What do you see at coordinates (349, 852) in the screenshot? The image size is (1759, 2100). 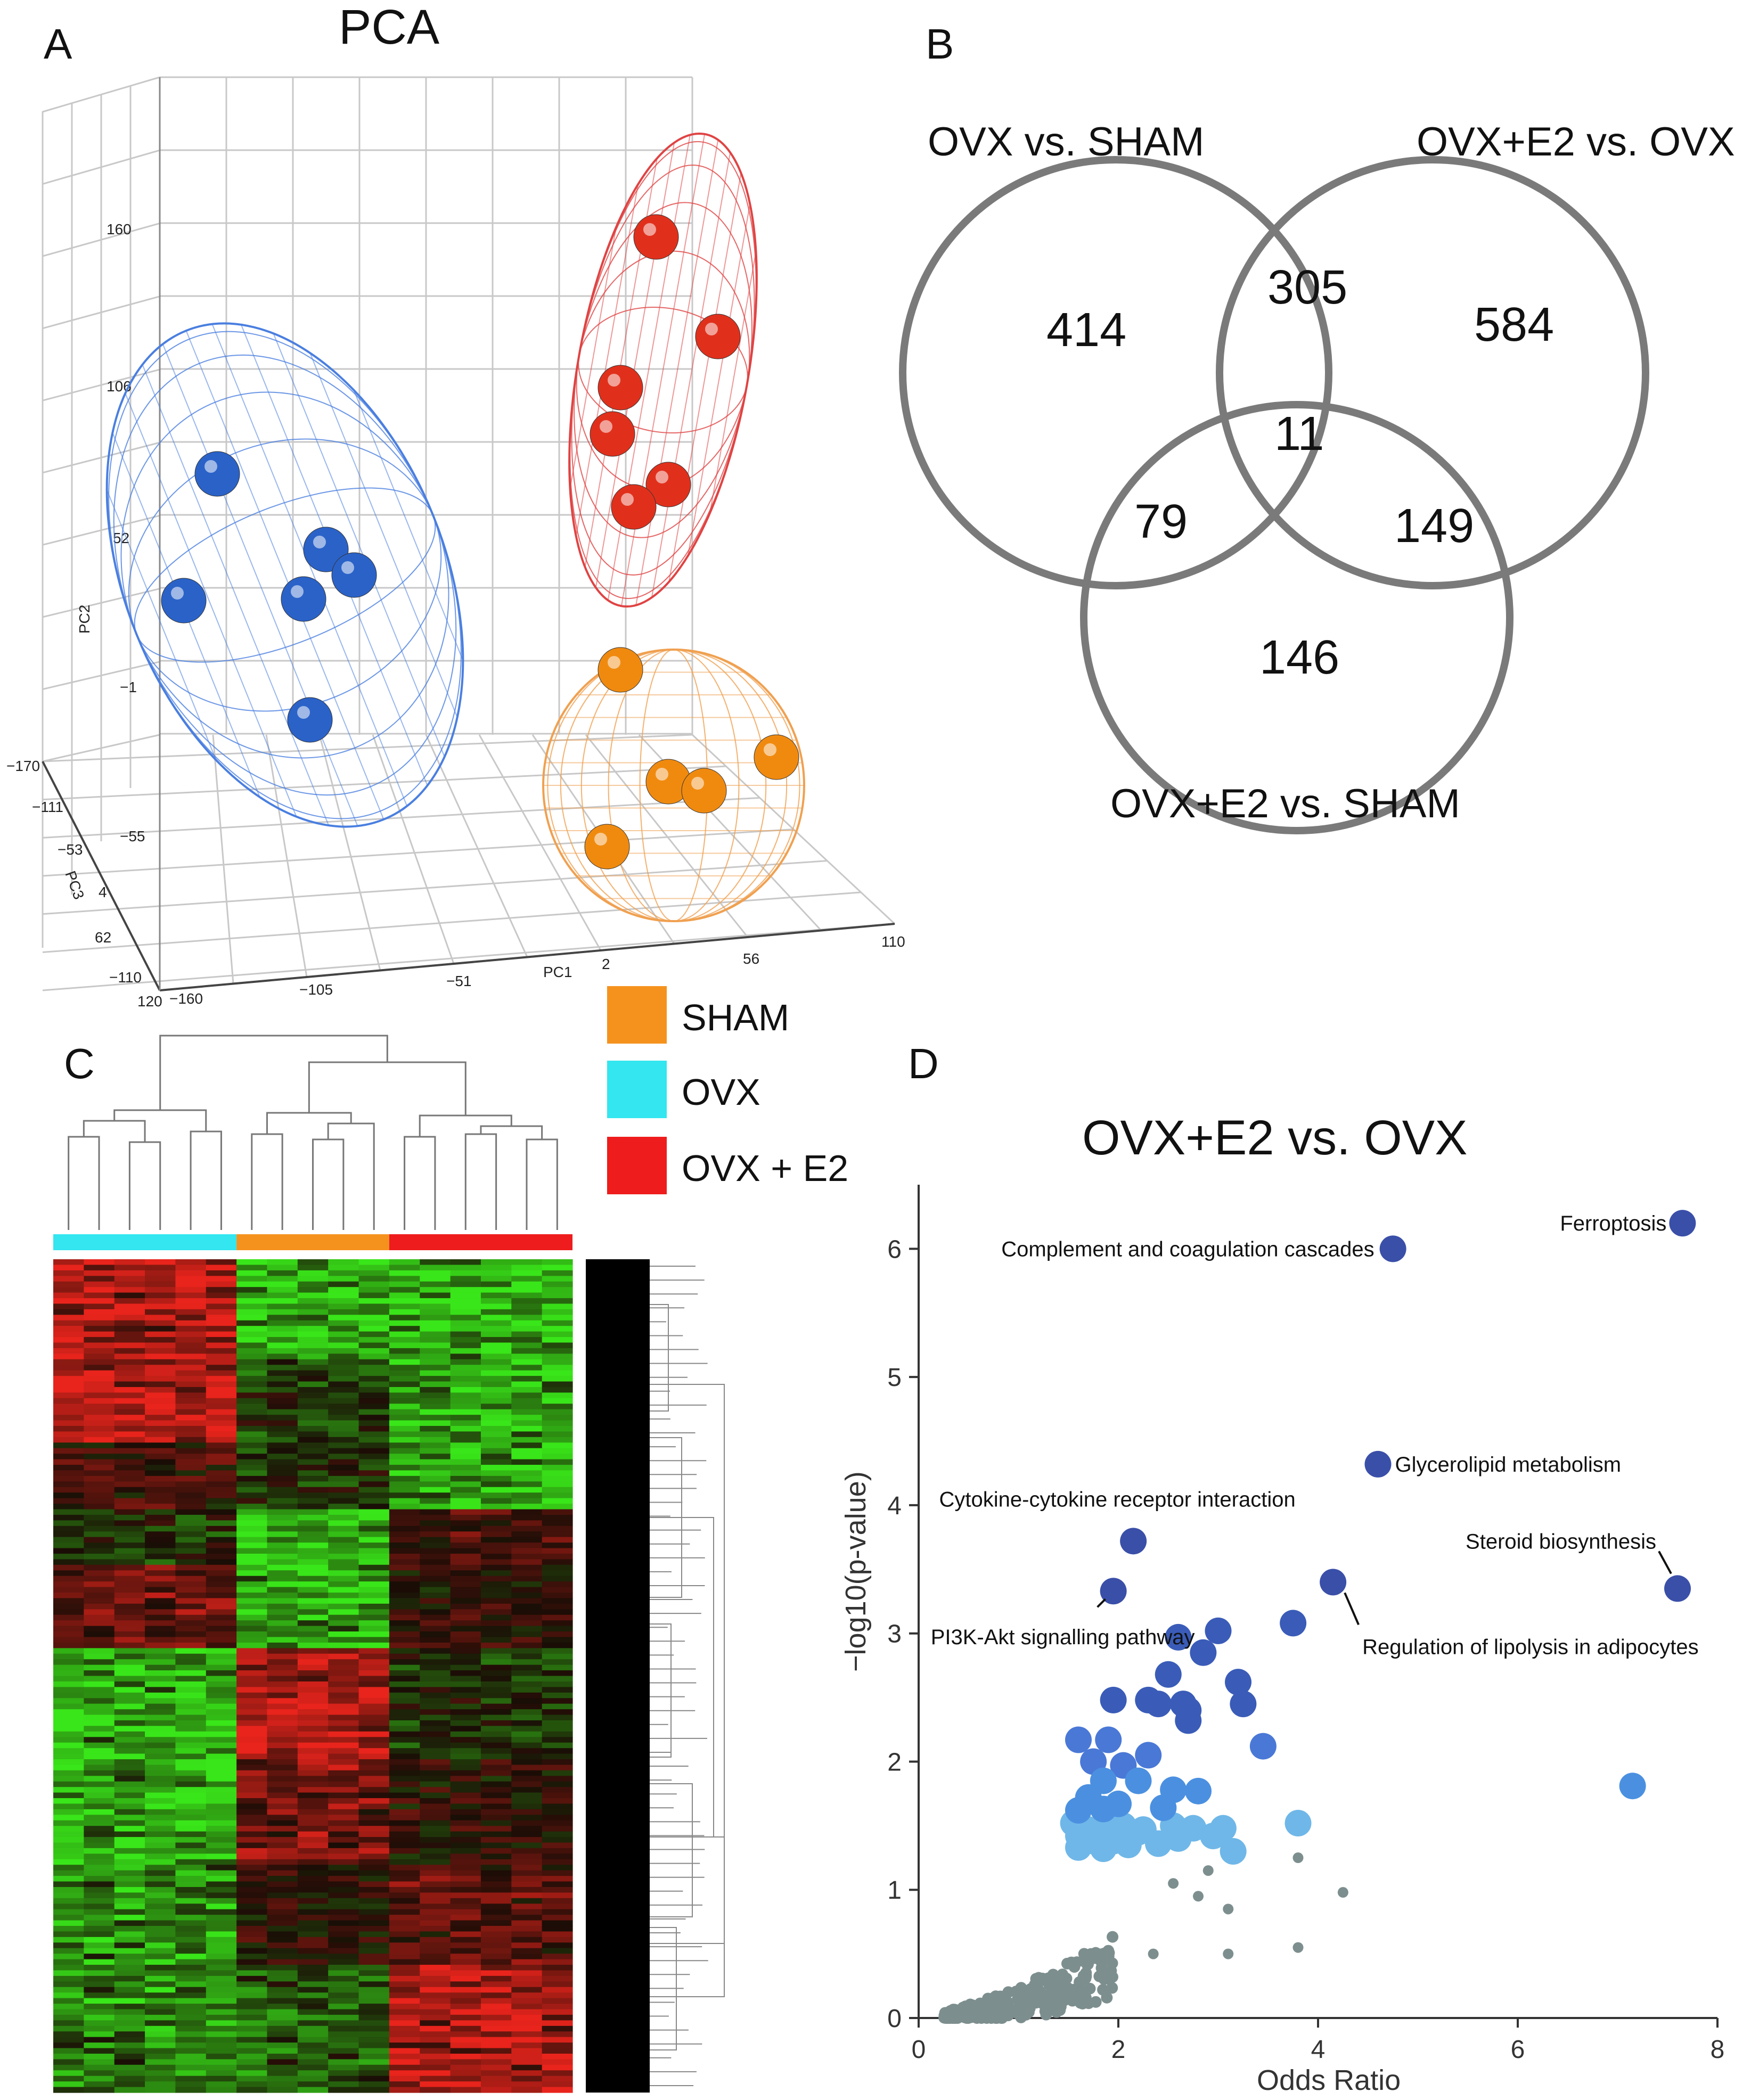 I see `grid-line` at bounding box center [349, 852].